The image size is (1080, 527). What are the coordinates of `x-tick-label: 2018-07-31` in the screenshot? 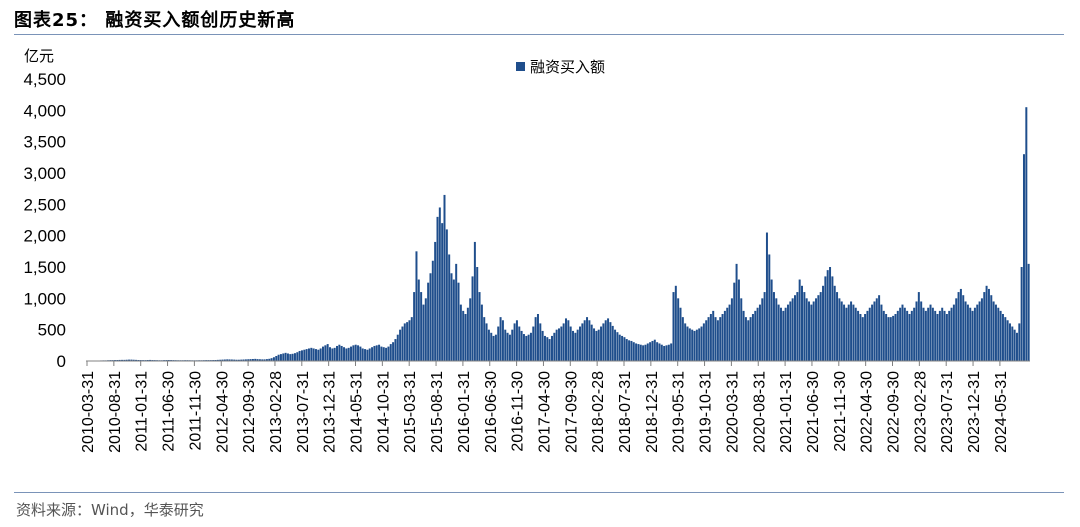 It's located at (625, 412).